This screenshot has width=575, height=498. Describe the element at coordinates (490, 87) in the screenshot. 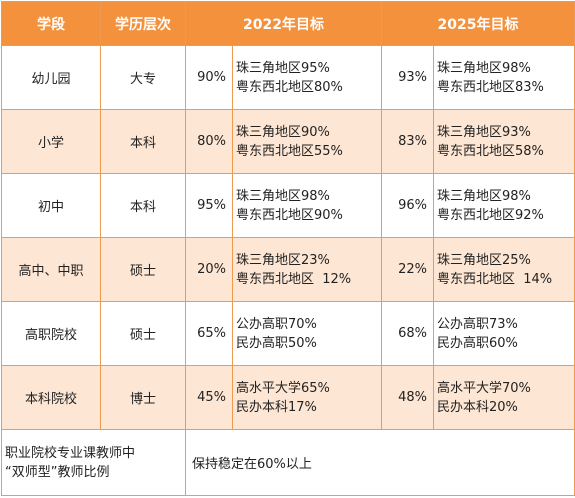

I see `detail-line: 粤东西北地区83%` at that location.